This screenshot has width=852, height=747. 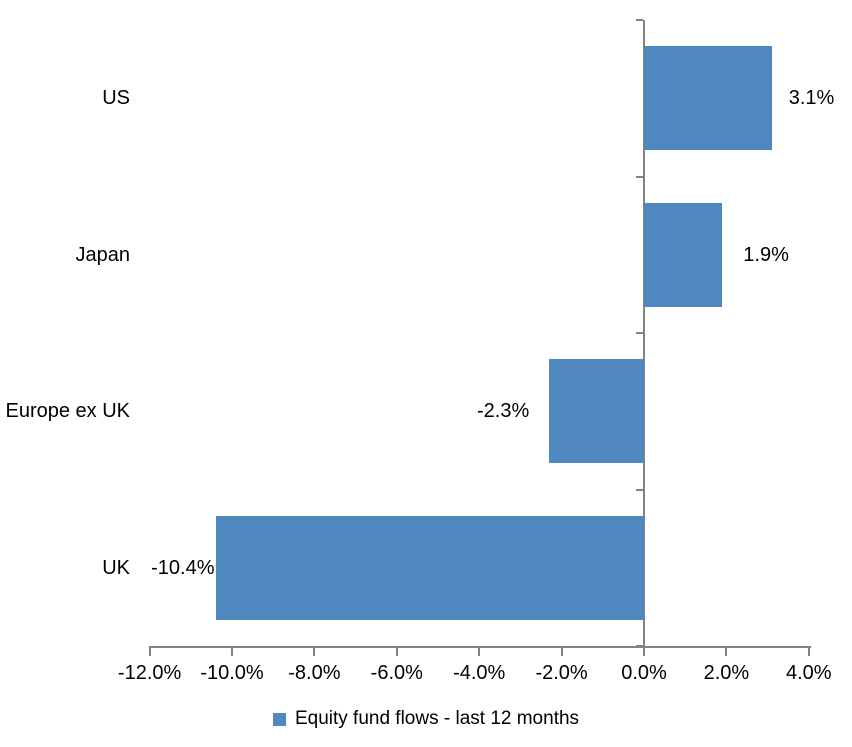 What do you see at coordinates (766, 254) in the screenshot?
I see `bar-value-label: 1.9%` at bounding box center [766, 254].